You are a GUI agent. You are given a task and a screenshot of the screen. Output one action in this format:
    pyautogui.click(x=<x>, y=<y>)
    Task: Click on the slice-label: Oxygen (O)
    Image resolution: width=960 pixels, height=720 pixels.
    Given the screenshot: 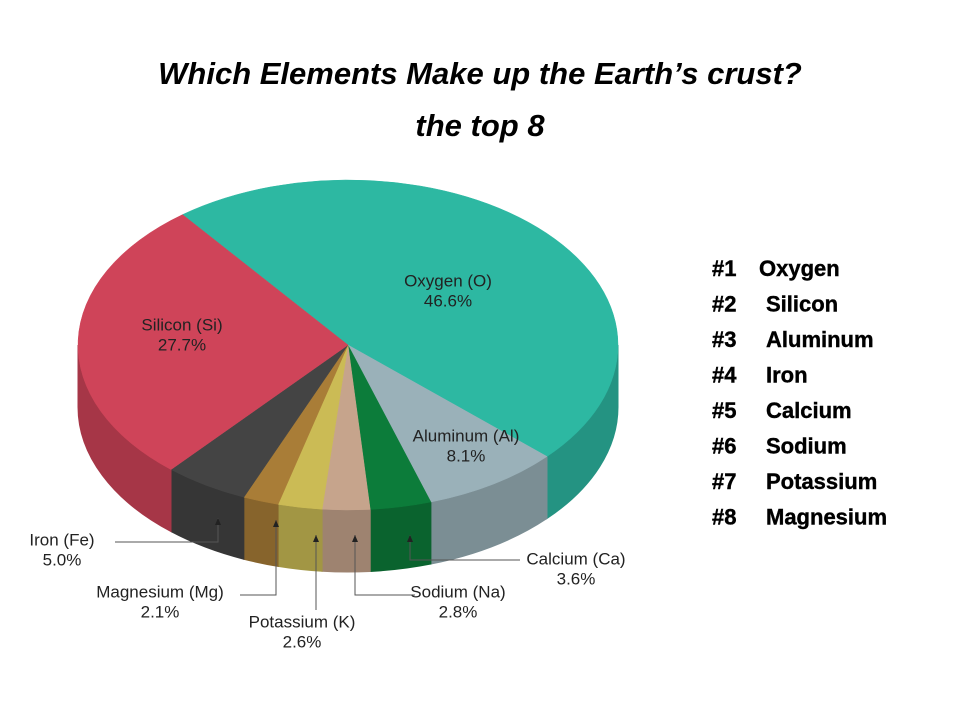 What is the action you would take?
    pyautogui.click(x=448, y=280)
    